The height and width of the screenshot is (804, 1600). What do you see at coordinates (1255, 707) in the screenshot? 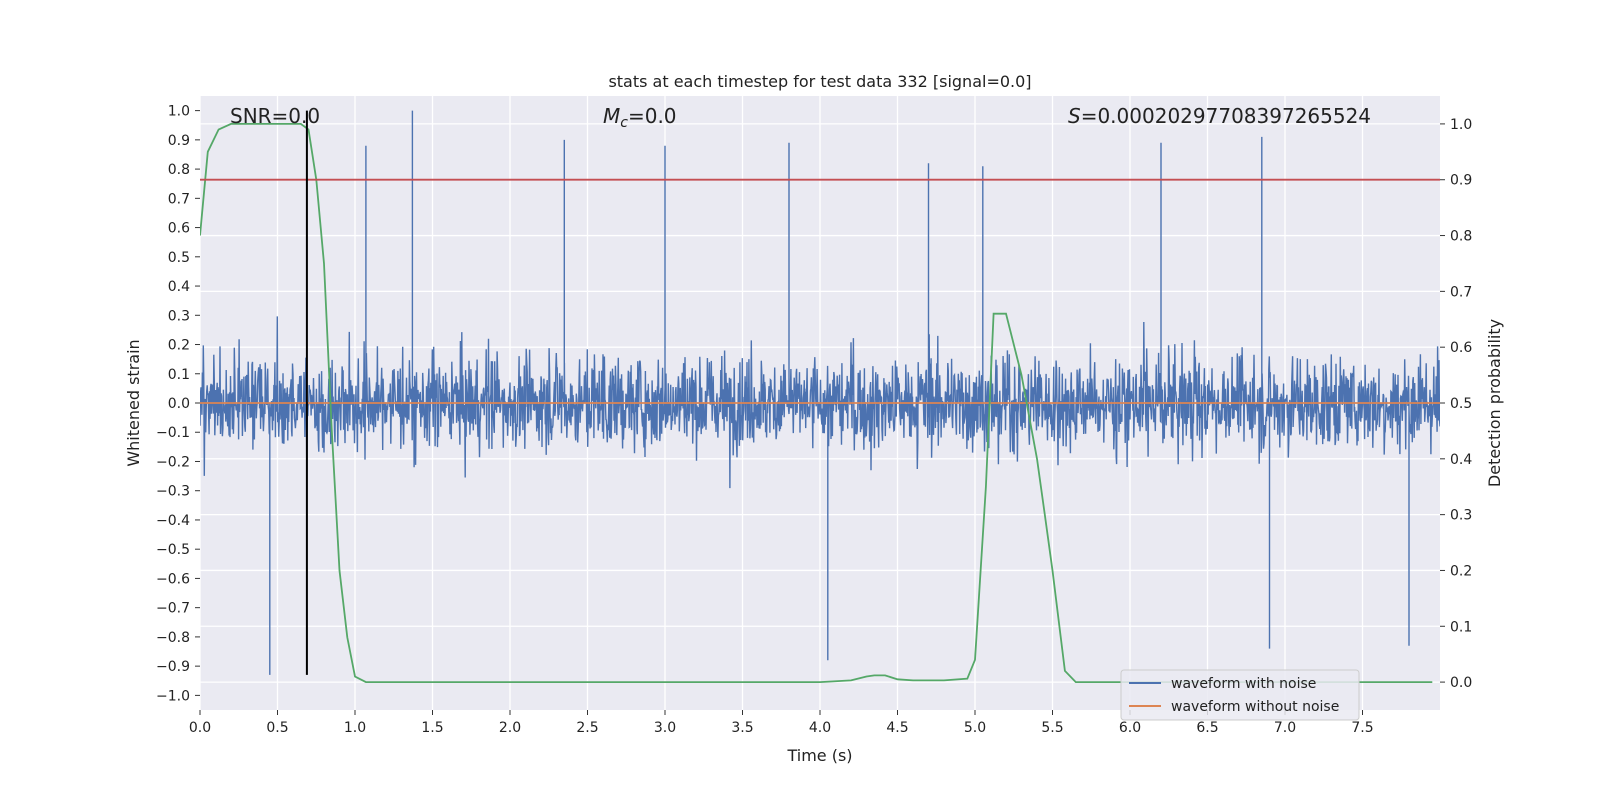
I see `legend-label-clean: waveform without noise` at bounding box center [1255, 707].